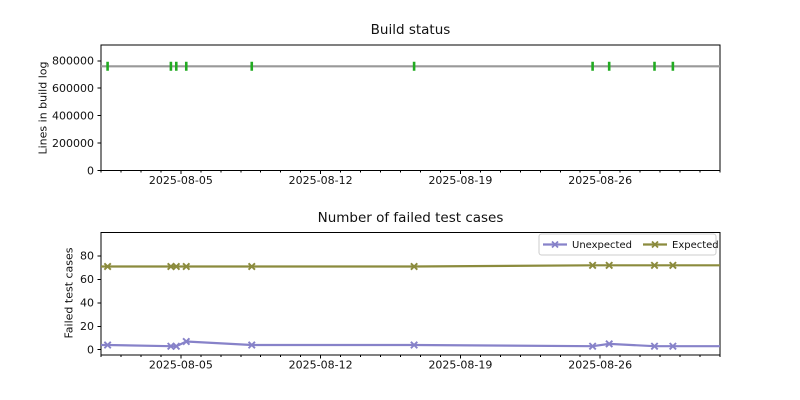 Image resolution: width=800 pixels, height=400 pixels. What do you see at coordinates (695, 245) in the screenshot?
I see `legend-label-expected: Expected` at bounding box center [695, 245].